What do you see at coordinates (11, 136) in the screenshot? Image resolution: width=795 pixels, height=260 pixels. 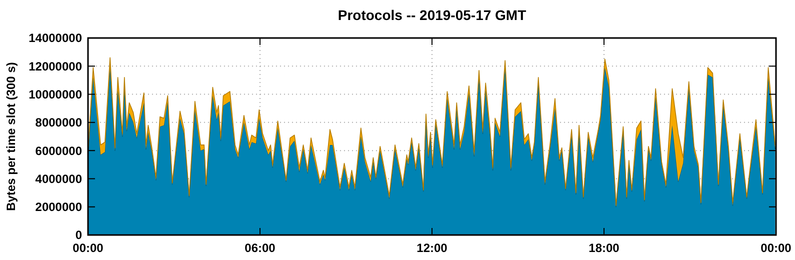 I see `y-axis-title: Bytes per time slot (300 s)` at bounding box center [11, 136].